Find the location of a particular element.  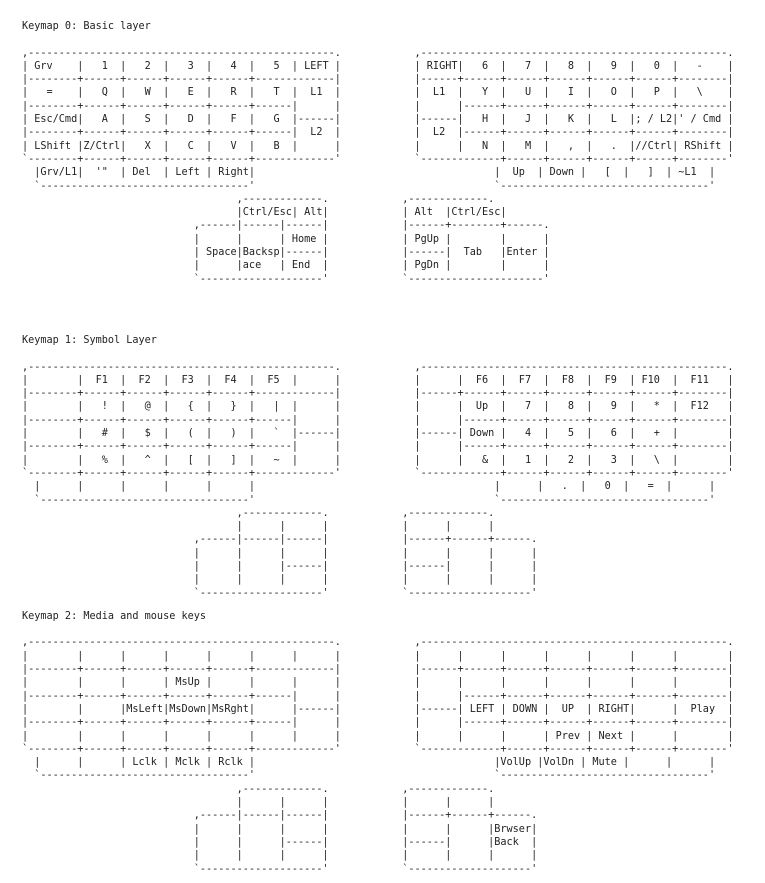

keymap-2-title: Keymap 2: Media and mouse keys is located at coordinates (114, 616).